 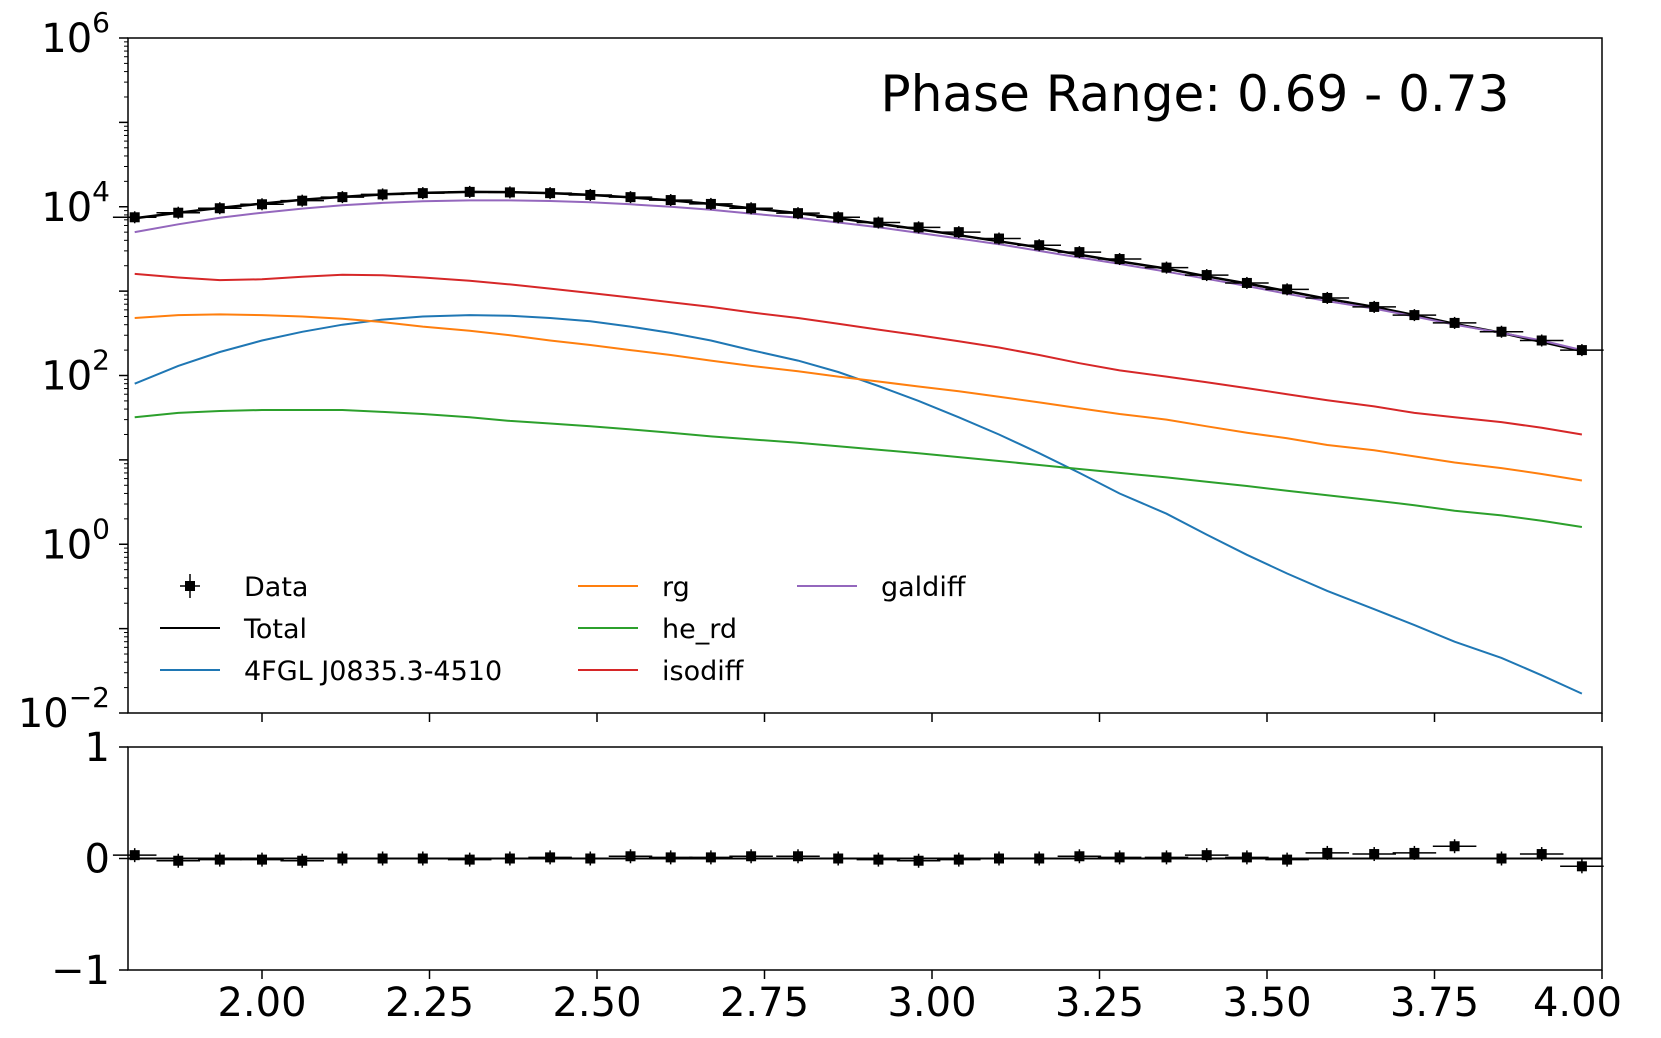 I want to click on residual-y-ticks: −1 0 1, so click(x=89, y=859).